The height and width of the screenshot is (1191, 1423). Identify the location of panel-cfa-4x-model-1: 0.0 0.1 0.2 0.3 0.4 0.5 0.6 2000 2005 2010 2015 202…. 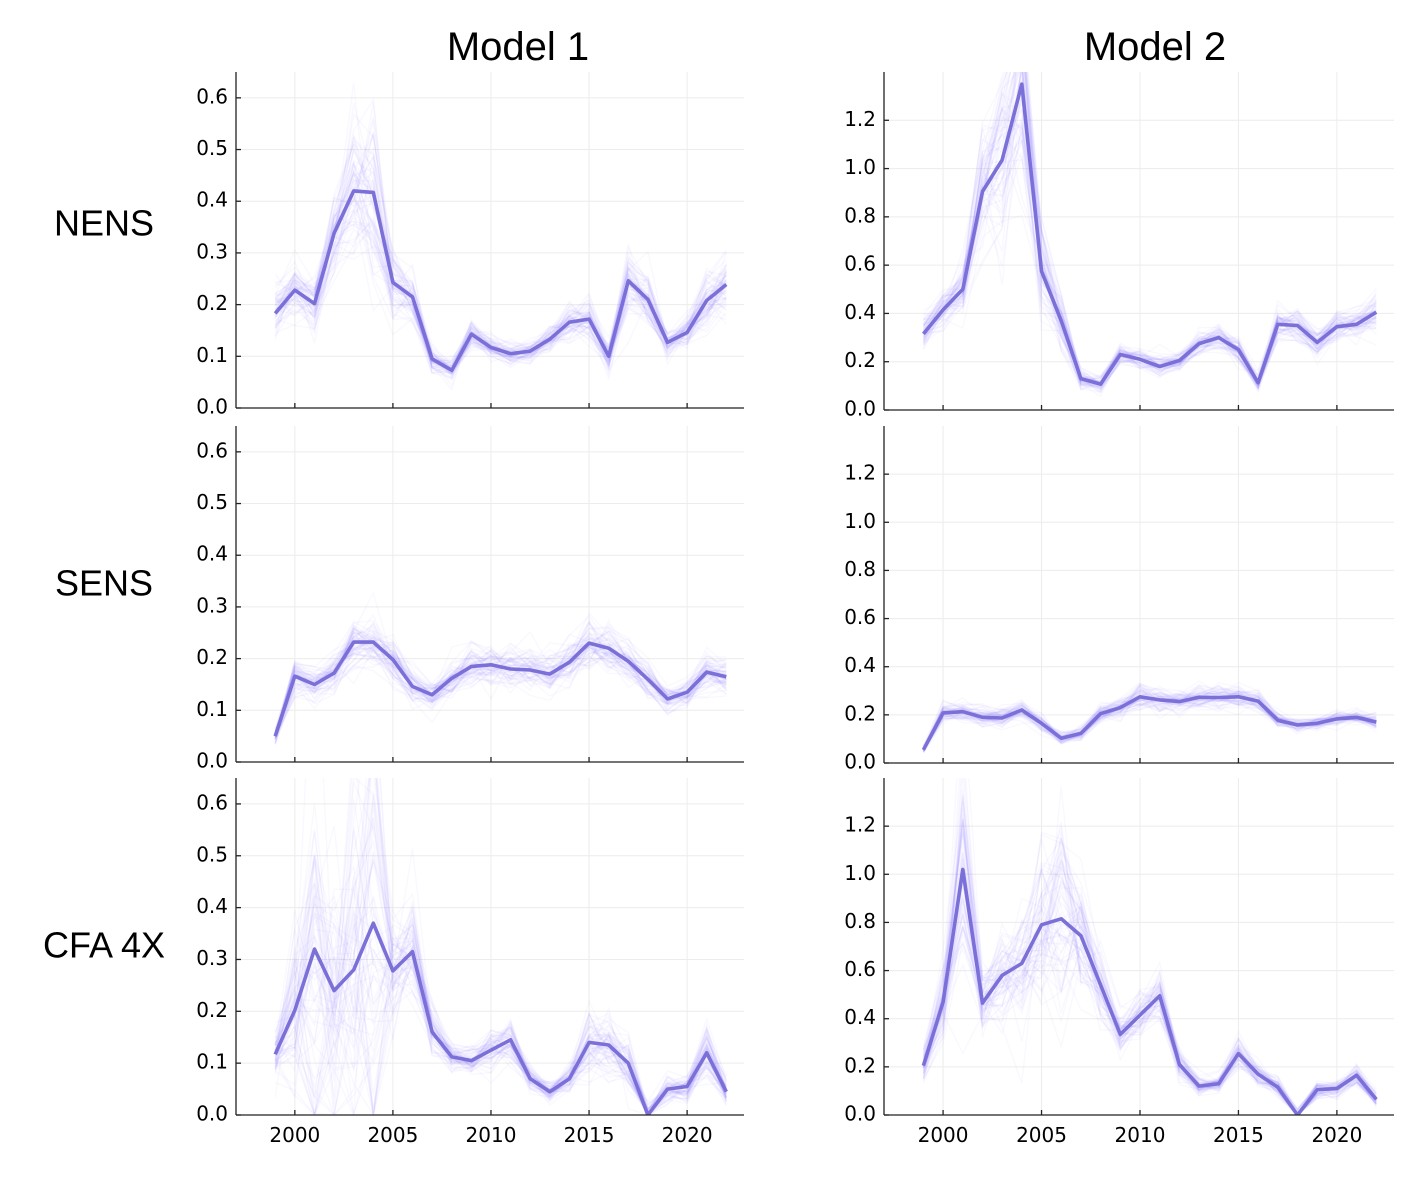
(470, 962).